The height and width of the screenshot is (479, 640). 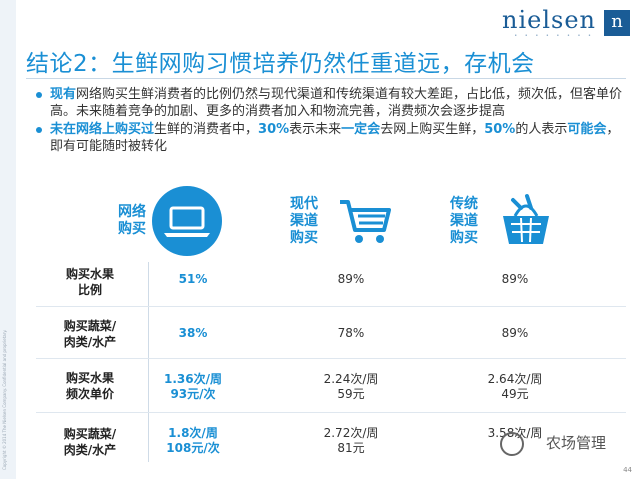 What do you see at coordinates (515, 333) in the screenshot?
I see `cell-traditional-veg-share: 89%` at bounding box center [515, 333].